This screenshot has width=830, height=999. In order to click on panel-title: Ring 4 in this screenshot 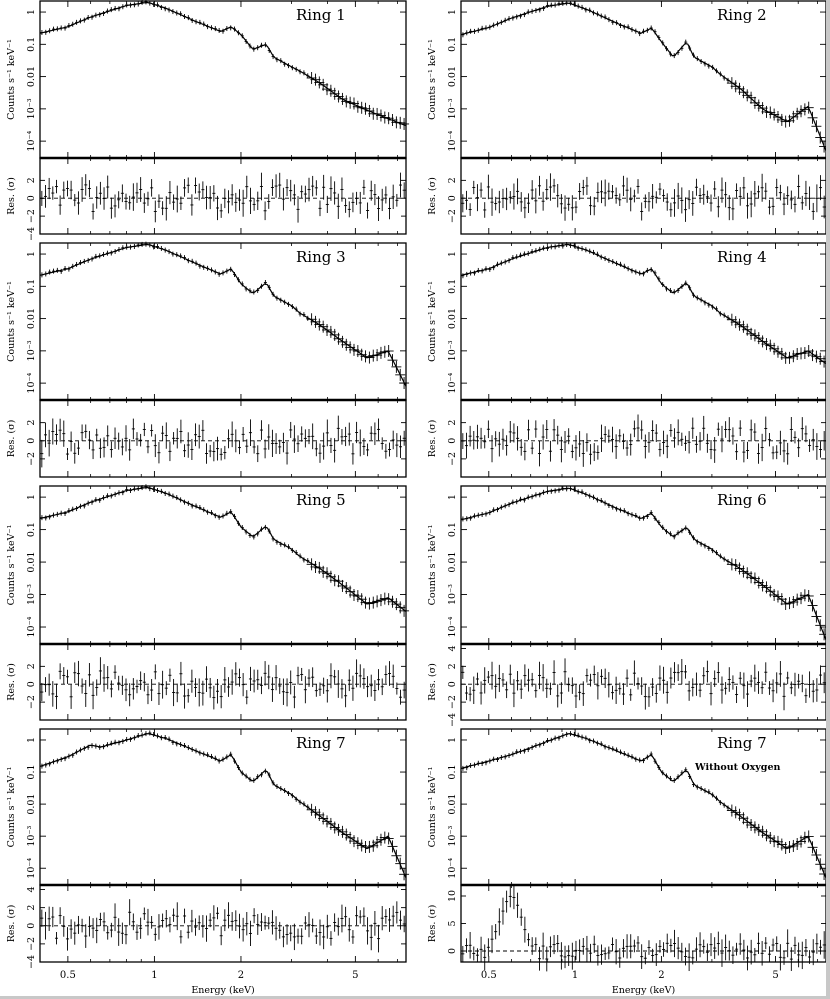, I will do `click(742, 257)`.